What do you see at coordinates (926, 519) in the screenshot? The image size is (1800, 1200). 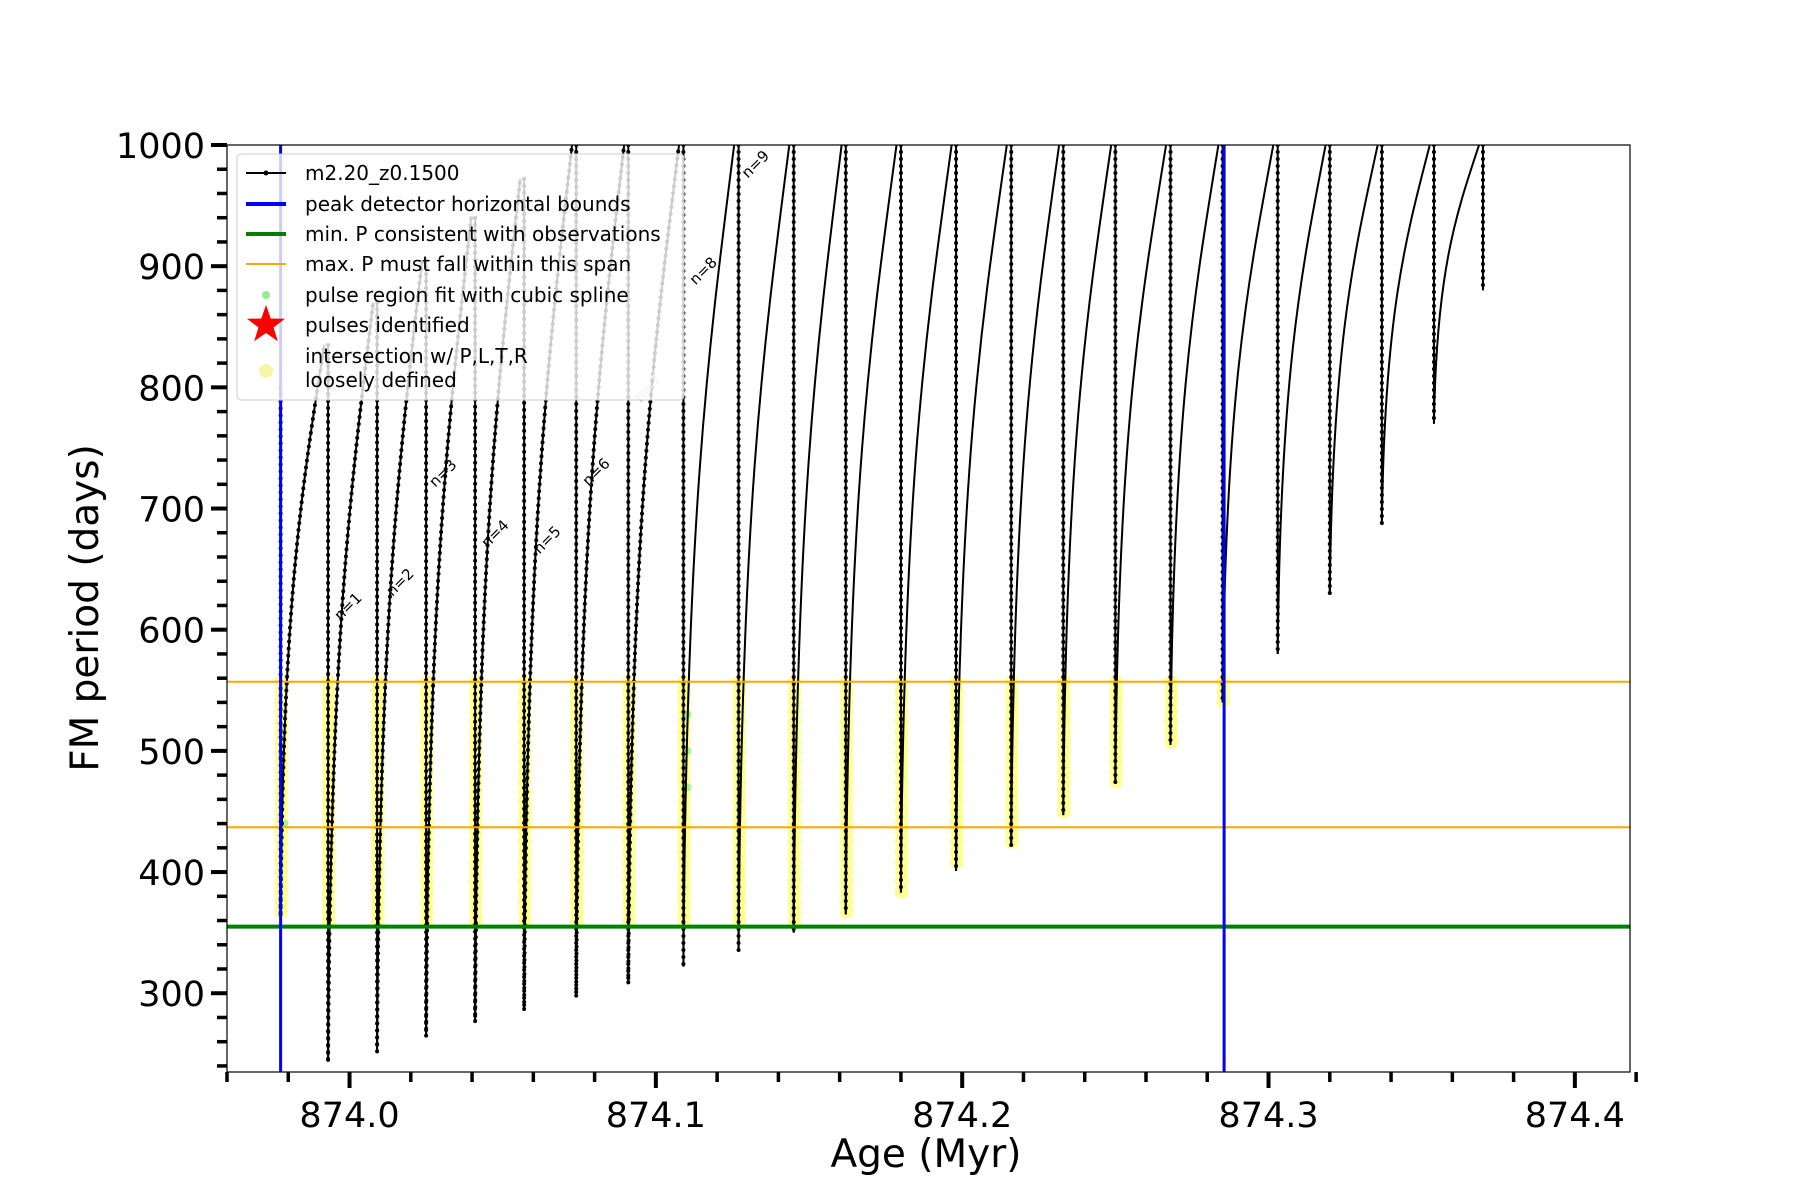 I see `recovery-curve` at bounding box center [926, 519].